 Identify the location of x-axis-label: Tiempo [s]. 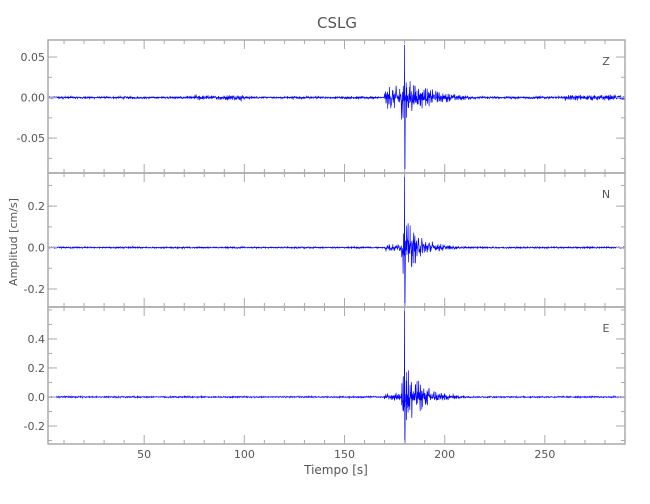
(335, 470).